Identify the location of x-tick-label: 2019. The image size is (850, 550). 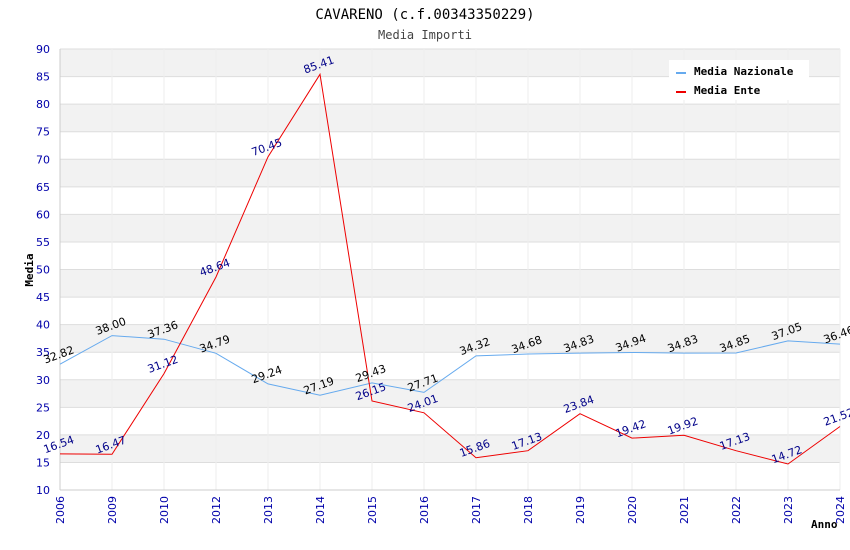
(580, 510).